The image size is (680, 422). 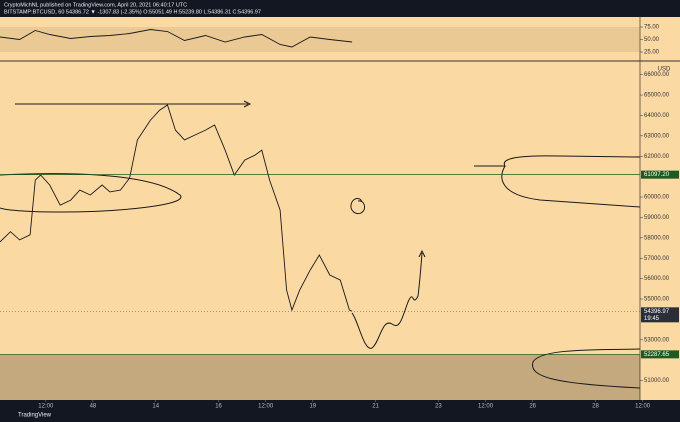 What do you see at coordinates (657, 312) in the screenshot?
I see `last-price-label: 54396.97` at bounding box center [657, 312].